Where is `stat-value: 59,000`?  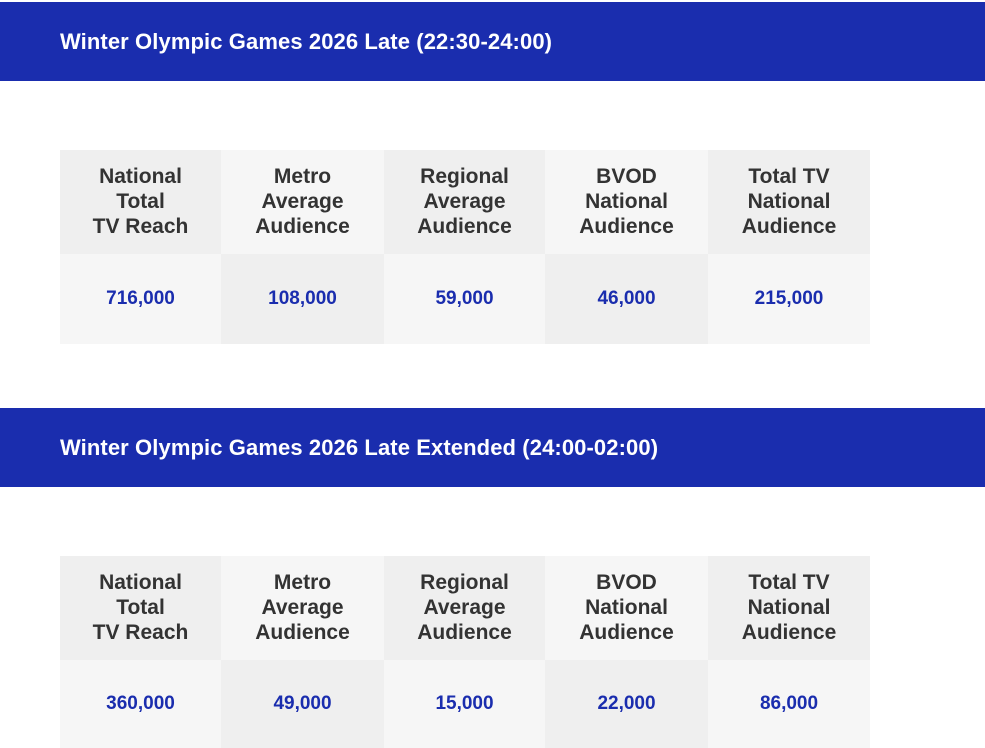
stat-value: 59,000 is located at coordinates (464, 299).